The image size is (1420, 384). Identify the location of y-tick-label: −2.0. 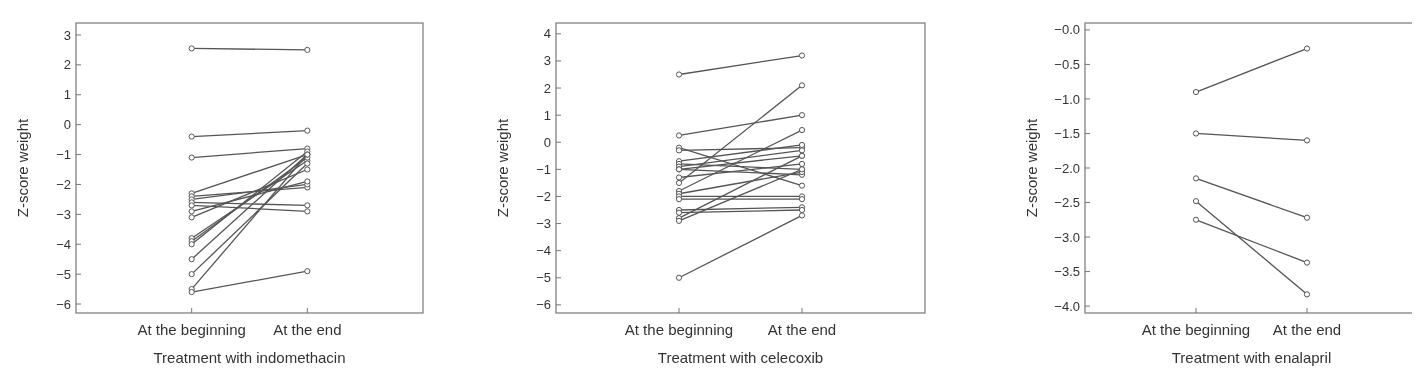
(1067, 168).